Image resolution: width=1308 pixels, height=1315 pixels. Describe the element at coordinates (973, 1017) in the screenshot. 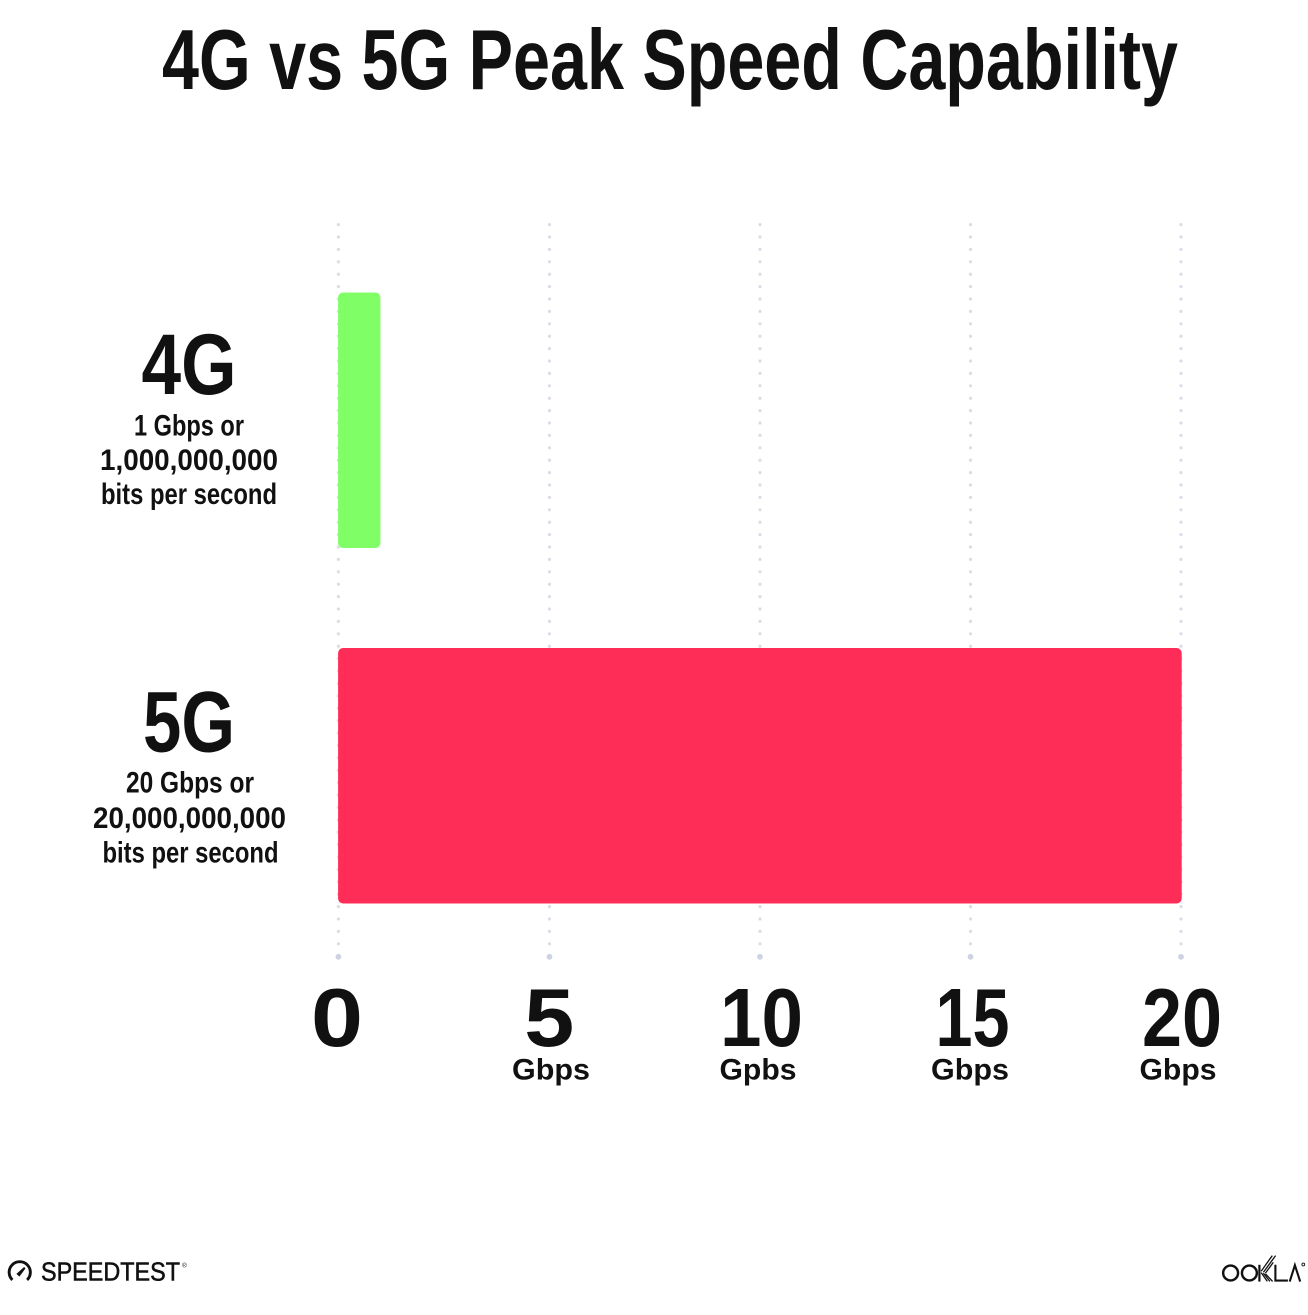

I see `svg-text: 15` at that location.